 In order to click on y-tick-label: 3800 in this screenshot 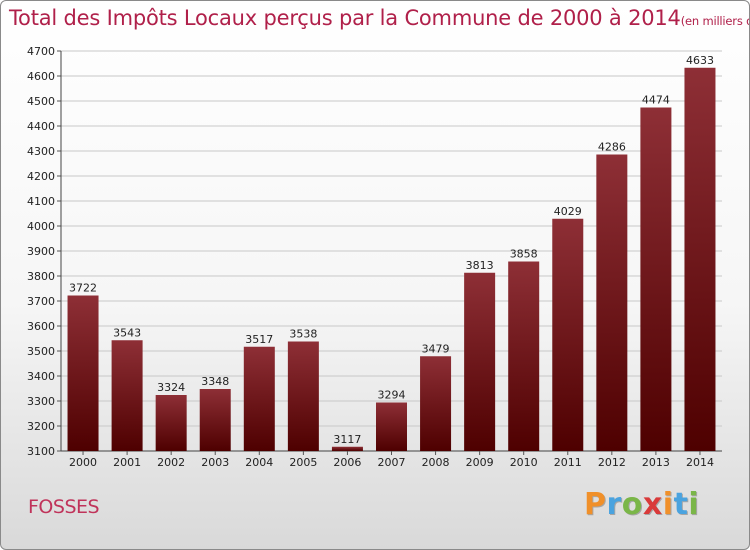, I will do `click(41, 276)`.